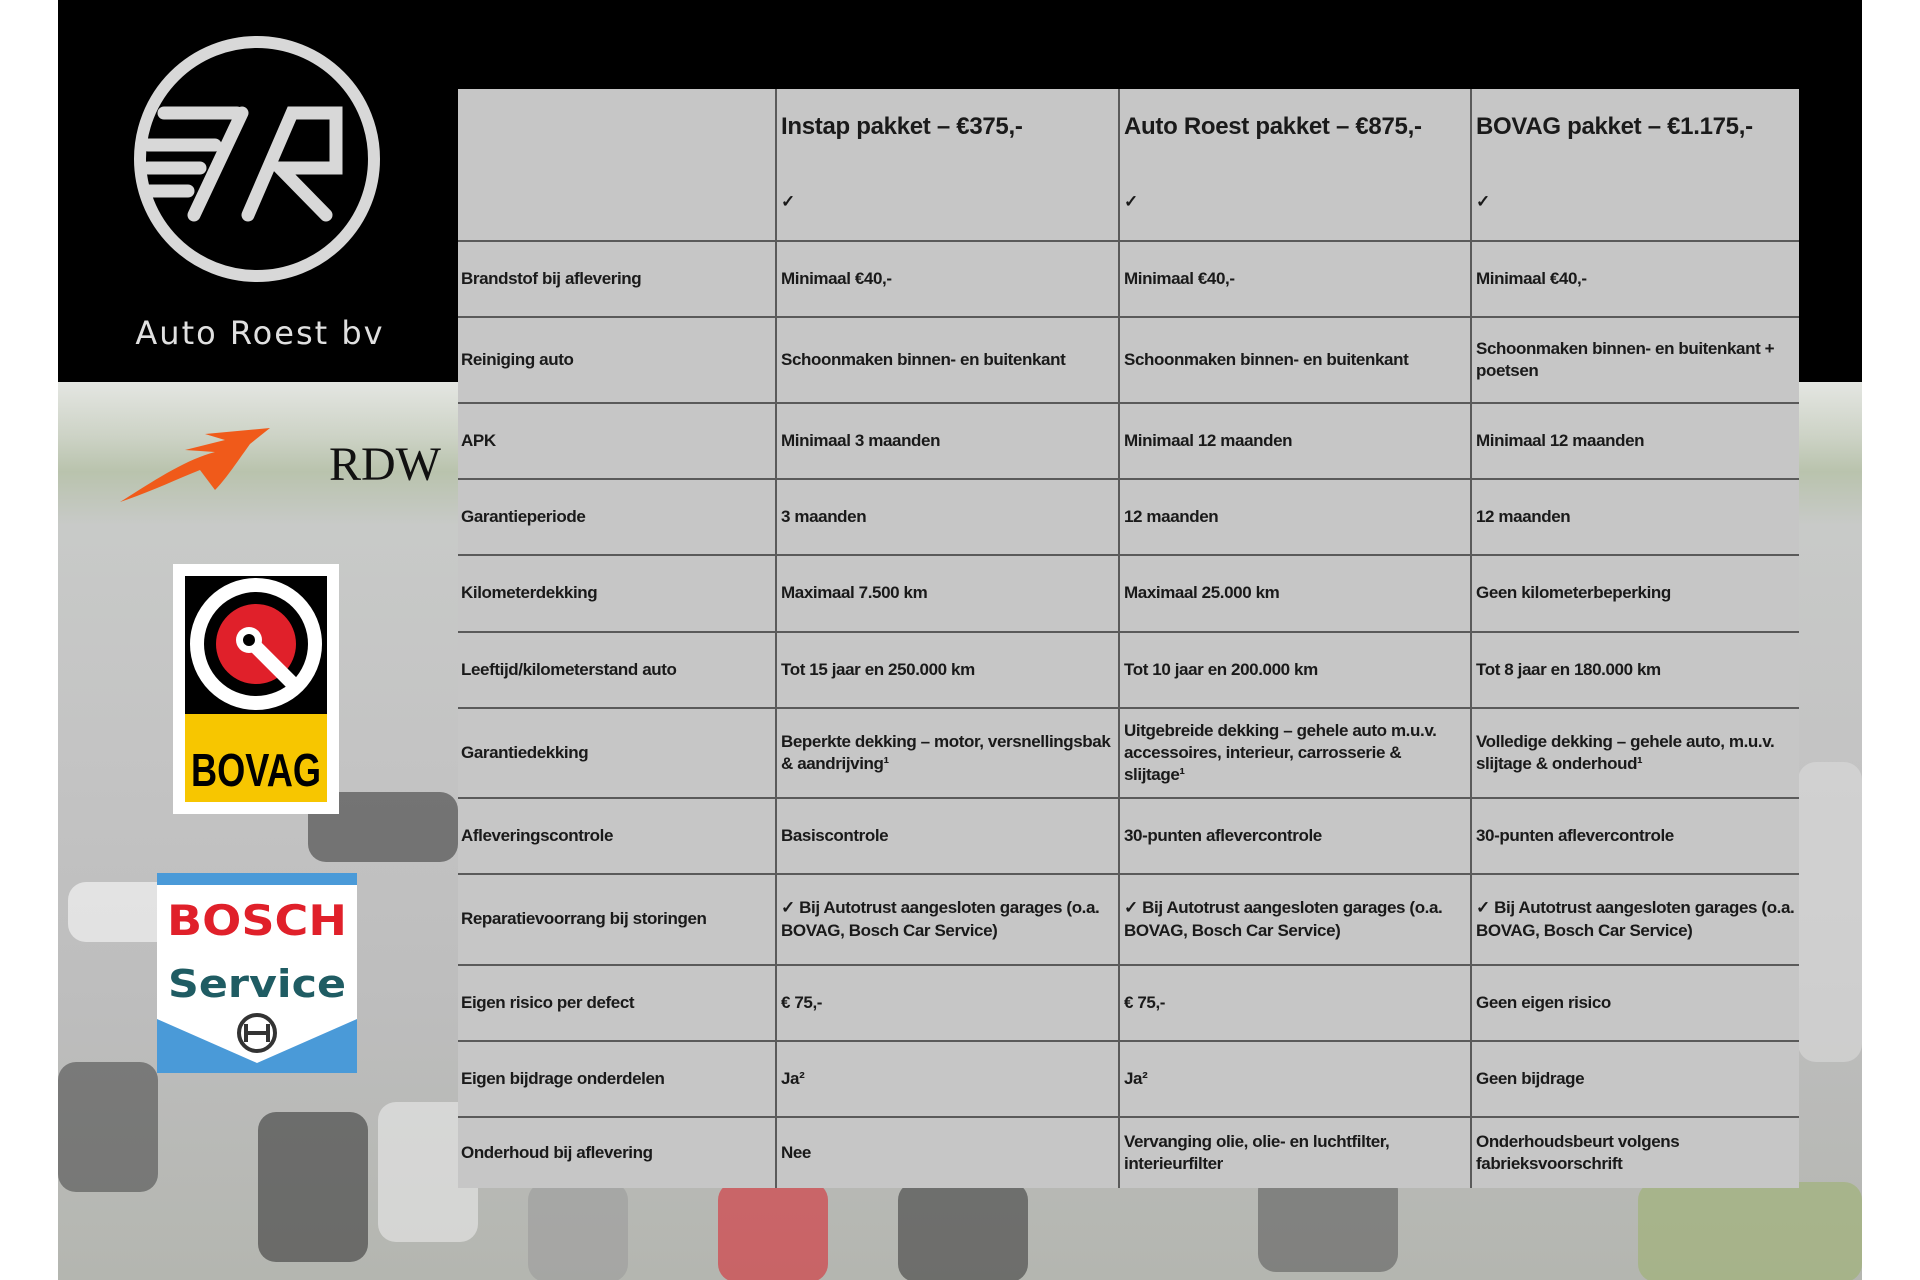  Describe the element at coordinates (257, 920) in the screenshot. I see `bosch-logo-text: BOSCH` at that location.